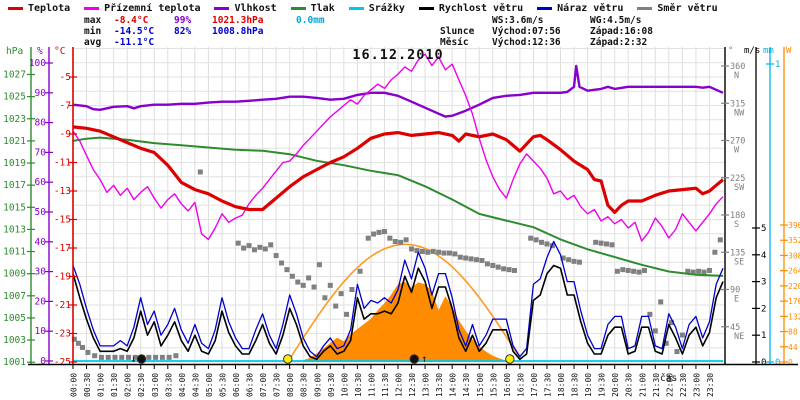 The height and width of the screenshot is (400, 800). What do you see at coordinates (152, 8) in the screenshot?
I see `legend-label: Přízemní teplota` at bounding box center [152, 8].